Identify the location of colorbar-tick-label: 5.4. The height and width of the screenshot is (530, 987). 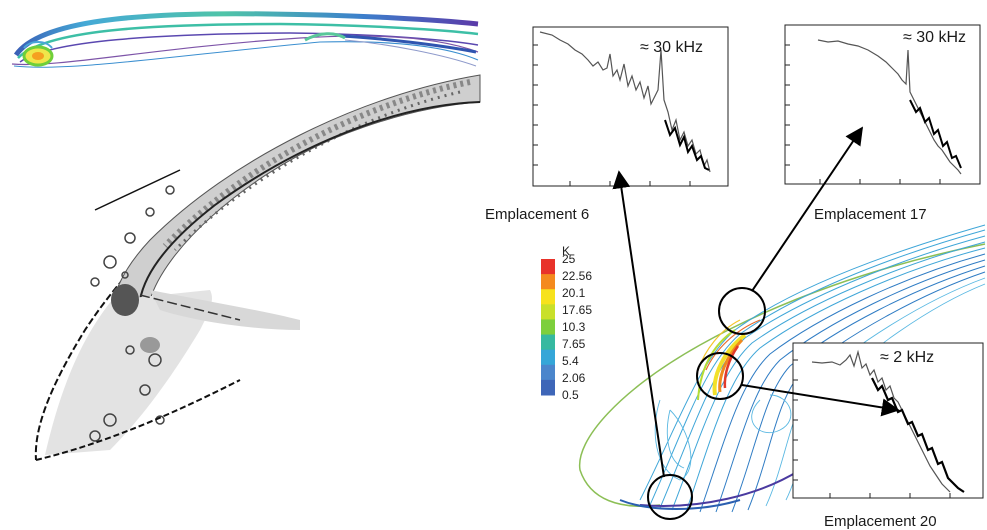
(570, 361).